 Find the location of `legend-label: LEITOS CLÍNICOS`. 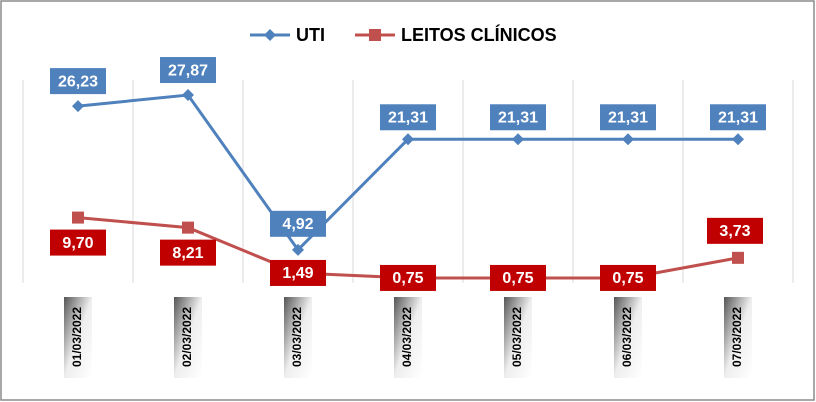

legend-label: LEITOS CLÍNICOS is located at coordinates (479, 34).